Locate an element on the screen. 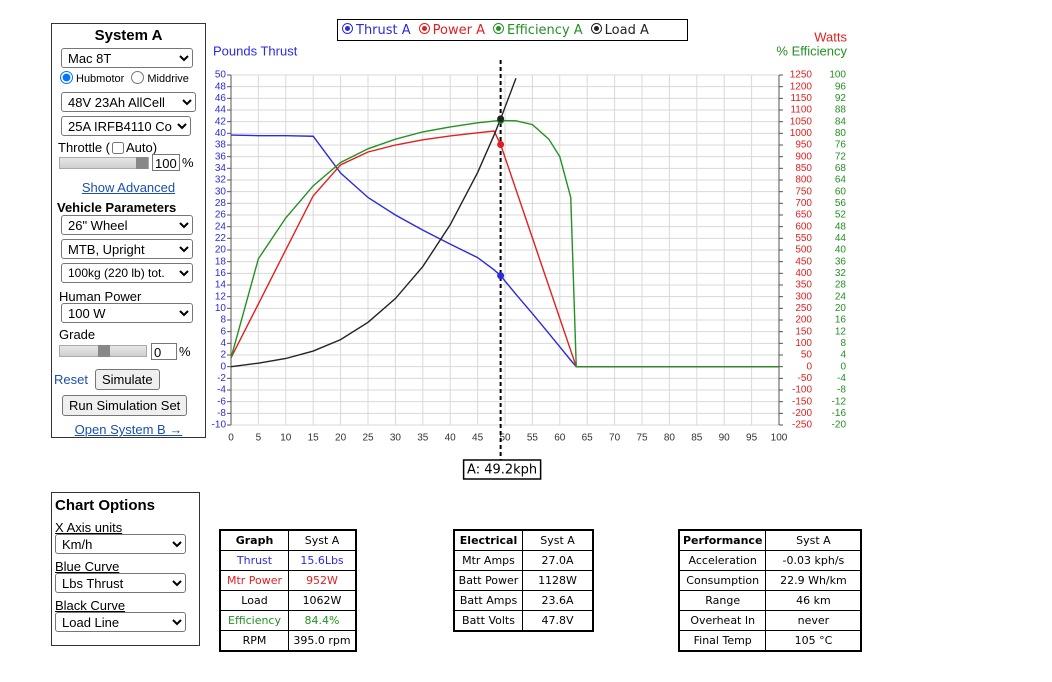 The image size is (1052, 682). controller-select: 25A IRFB4110 Co is located at coordinates (126, 126).